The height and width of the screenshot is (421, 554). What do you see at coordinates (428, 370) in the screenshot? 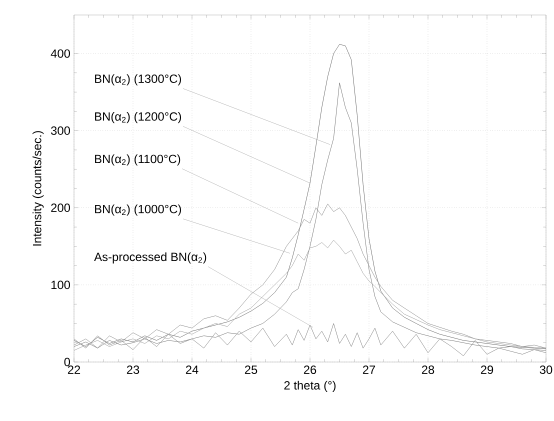
I see `x-tick-label: 28` at bounding box center [428, 370].